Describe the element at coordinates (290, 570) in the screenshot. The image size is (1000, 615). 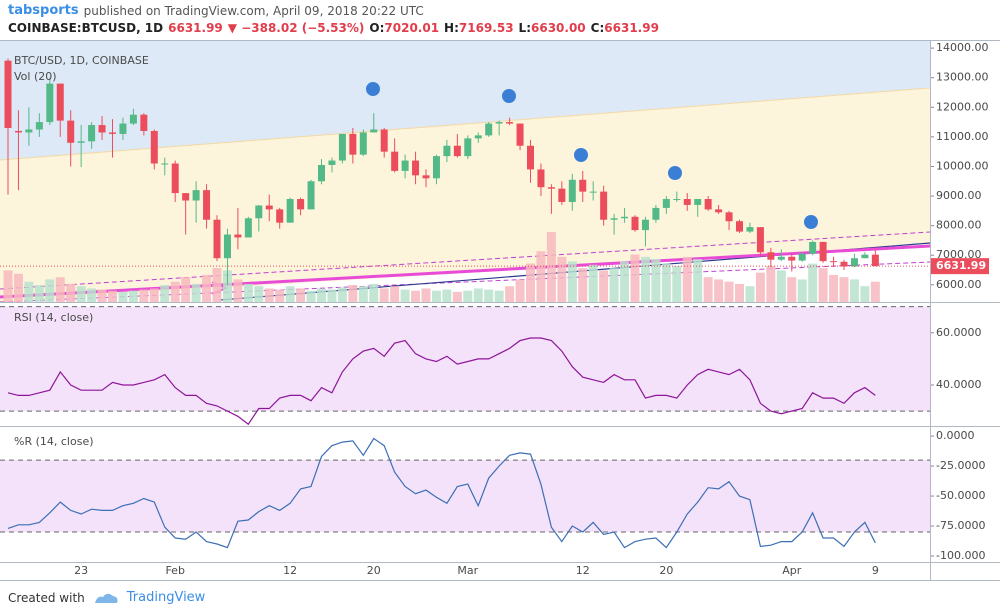
I see `x-tick-label: 12` at that location.